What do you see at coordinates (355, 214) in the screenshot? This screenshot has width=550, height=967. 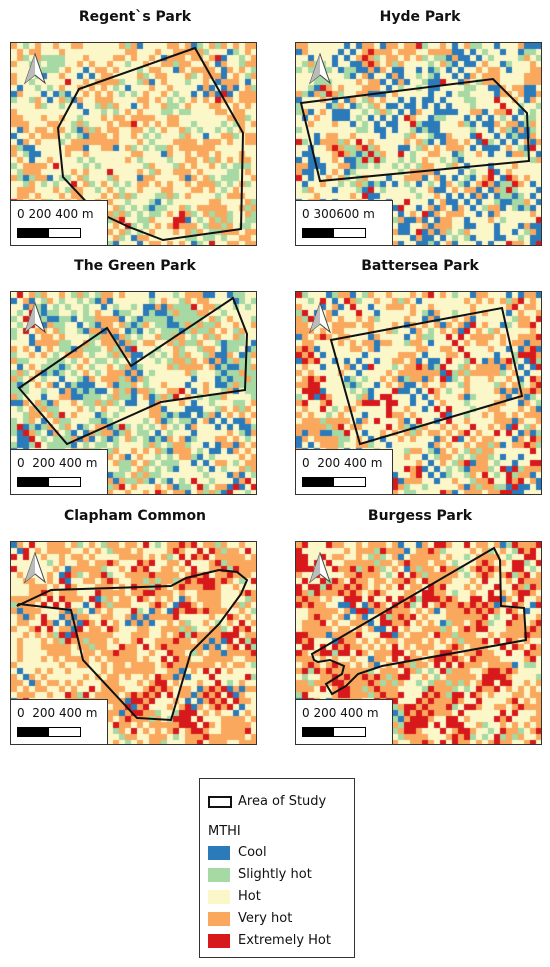 I see `scale-label-2: 600 m` at bounding box center [355, 214].